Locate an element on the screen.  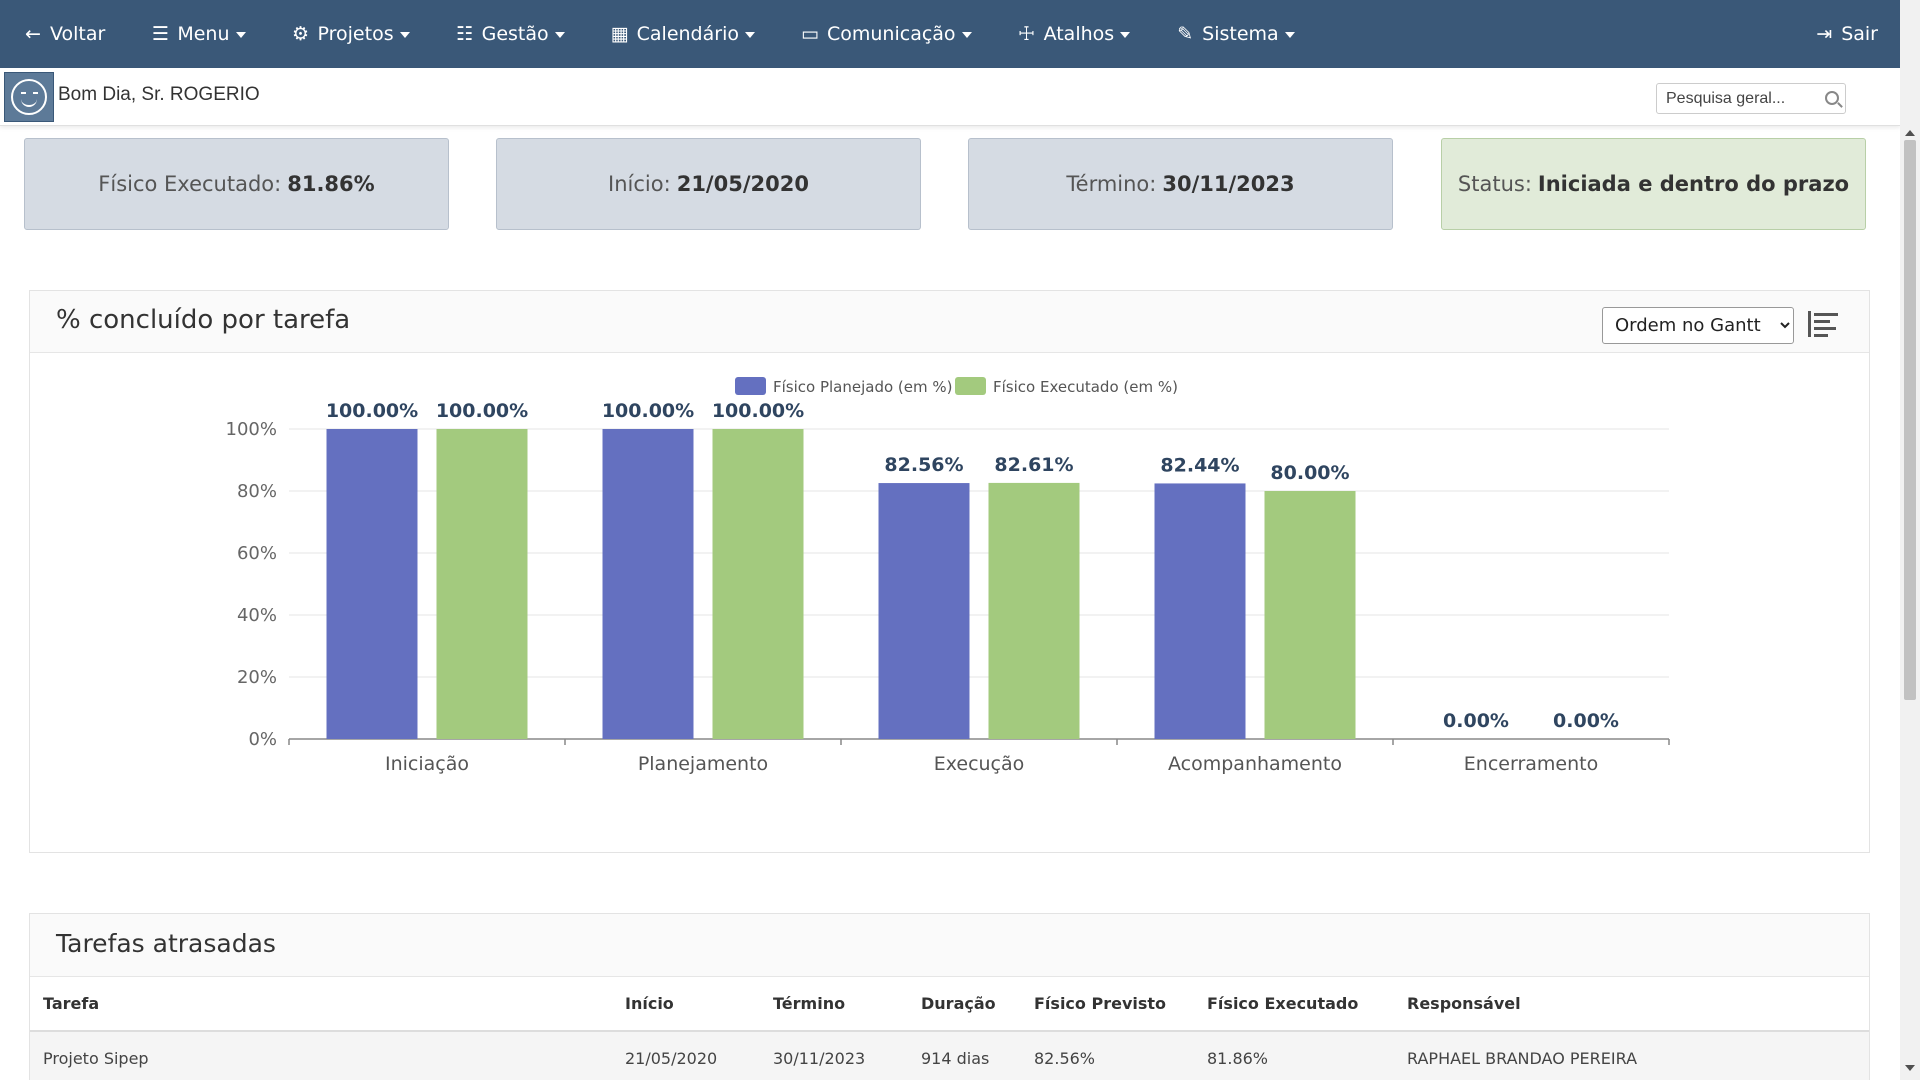
greeting-text: Bom Dia, Sr. ROGERIO is located at coordinates (159, 94).